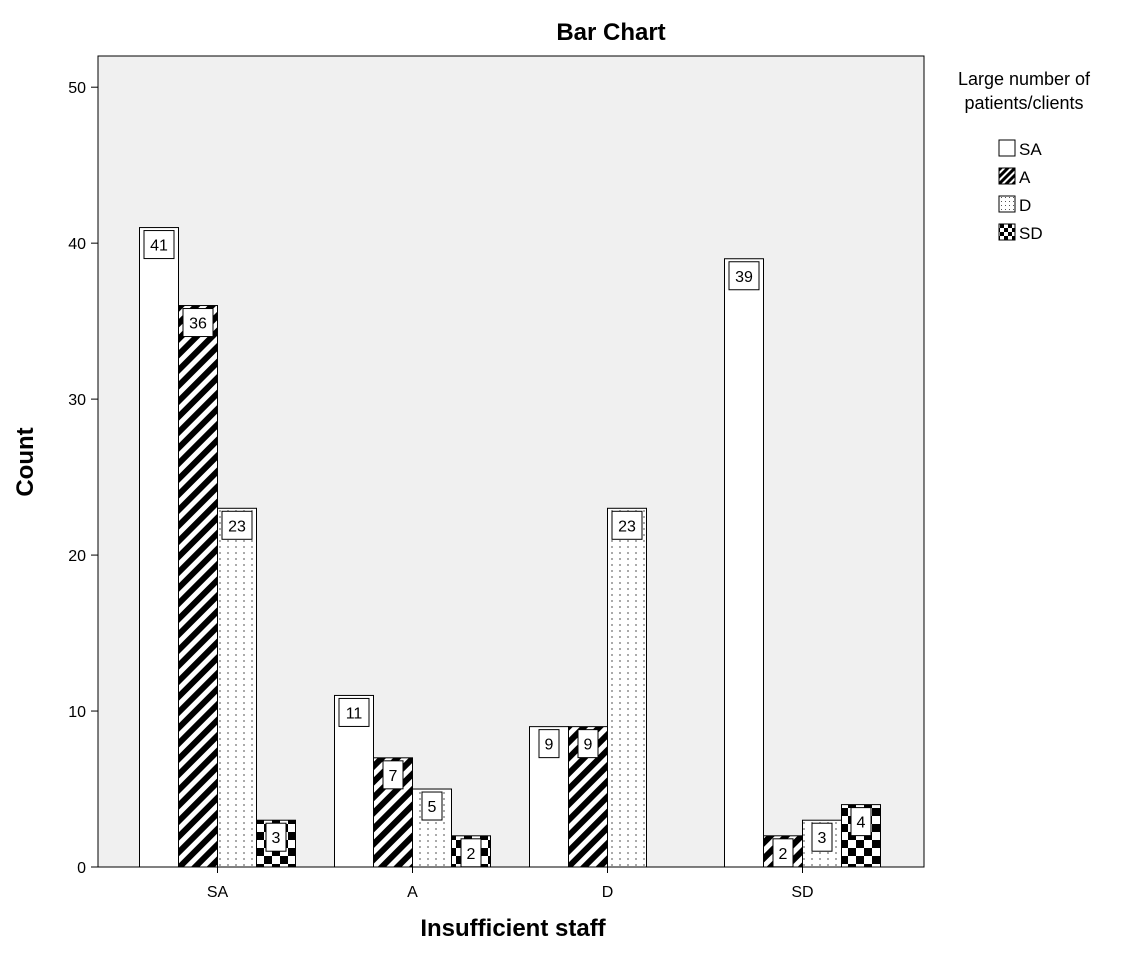  Describe the element at coordinates (802, 892) in the screenshot. I see `x-tick-label-sd: SD` at that location.